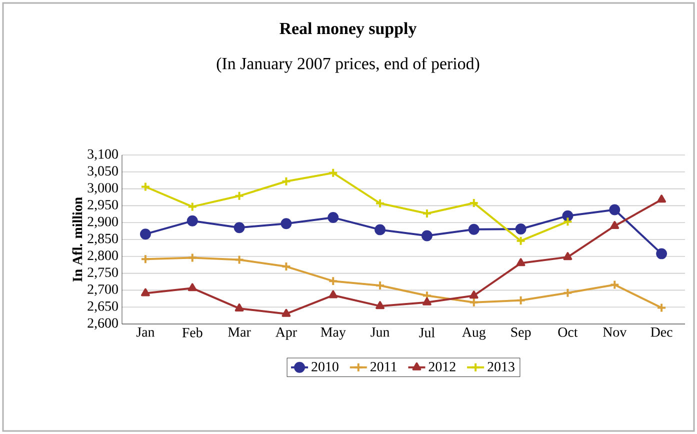 Image resolution: width=697 pixels, height=434 pixels. What do you see at coordinates (103, 155) in the screenshot?
I see `y-tick-label: 3,100` at bounding box center [103, 155].